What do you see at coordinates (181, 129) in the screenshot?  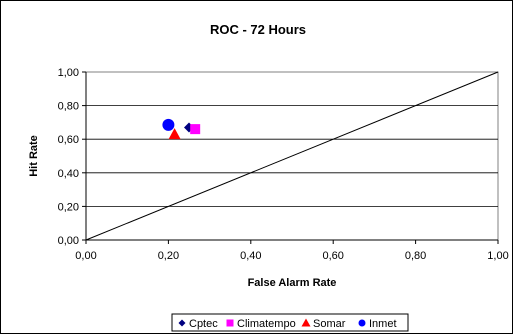 I see `data-points` at bounding box center [181, 129].